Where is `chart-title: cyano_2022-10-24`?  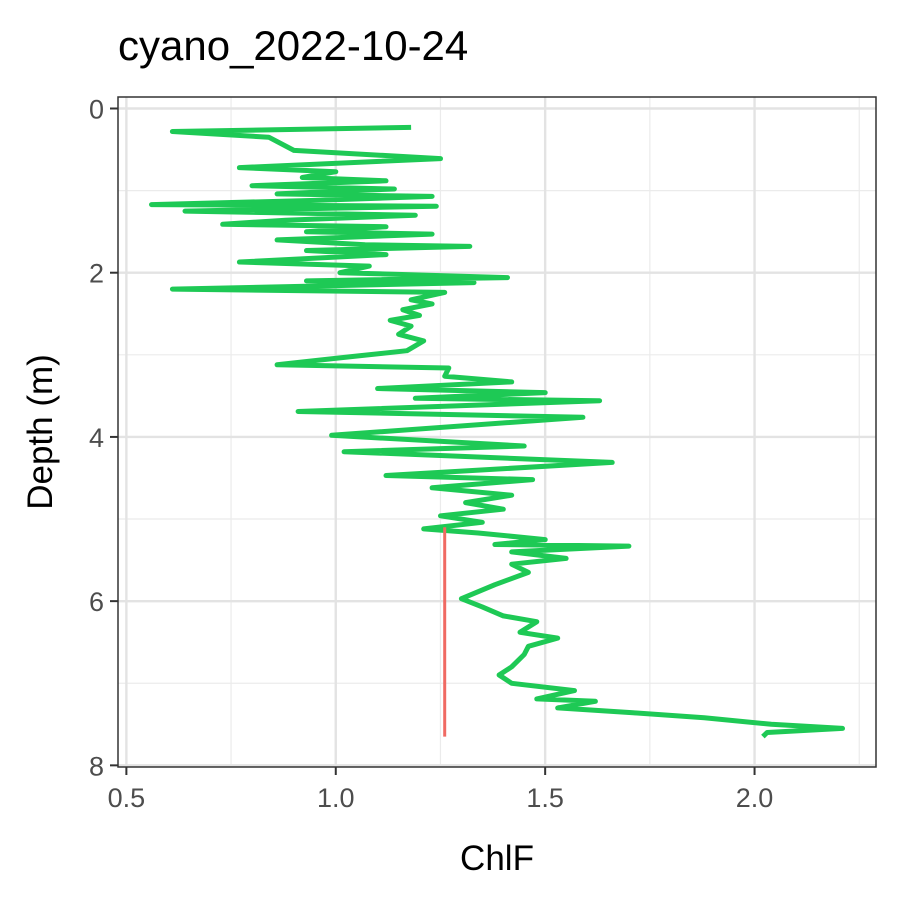
chart-title: cyano_2022-10-24 is located at coordinates (293, 45).